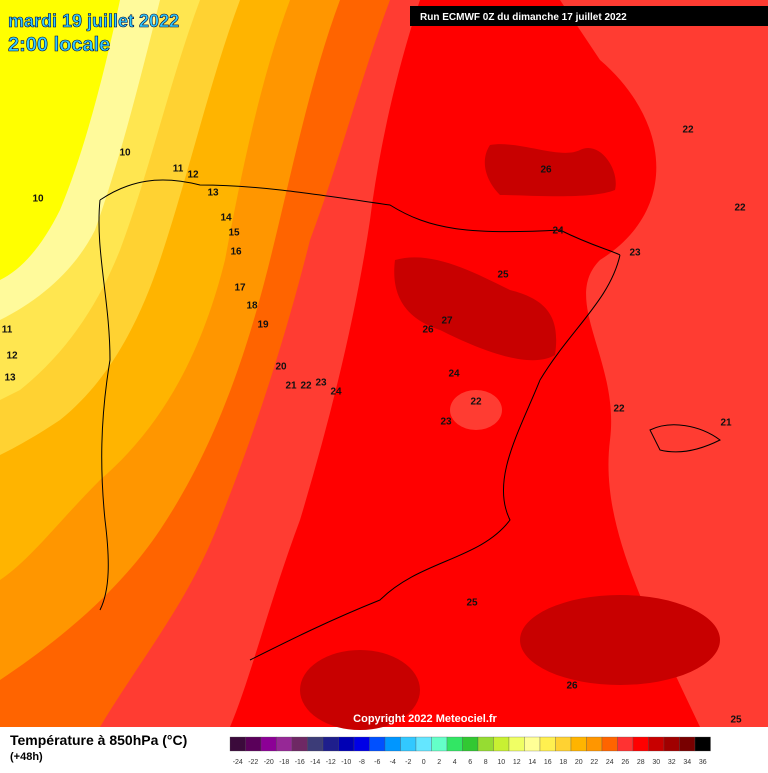 The image size is (768, 773). Describe the element at coordinates (393, 762) in the screenshot. I see `colorbar-tick: -4` at that location.